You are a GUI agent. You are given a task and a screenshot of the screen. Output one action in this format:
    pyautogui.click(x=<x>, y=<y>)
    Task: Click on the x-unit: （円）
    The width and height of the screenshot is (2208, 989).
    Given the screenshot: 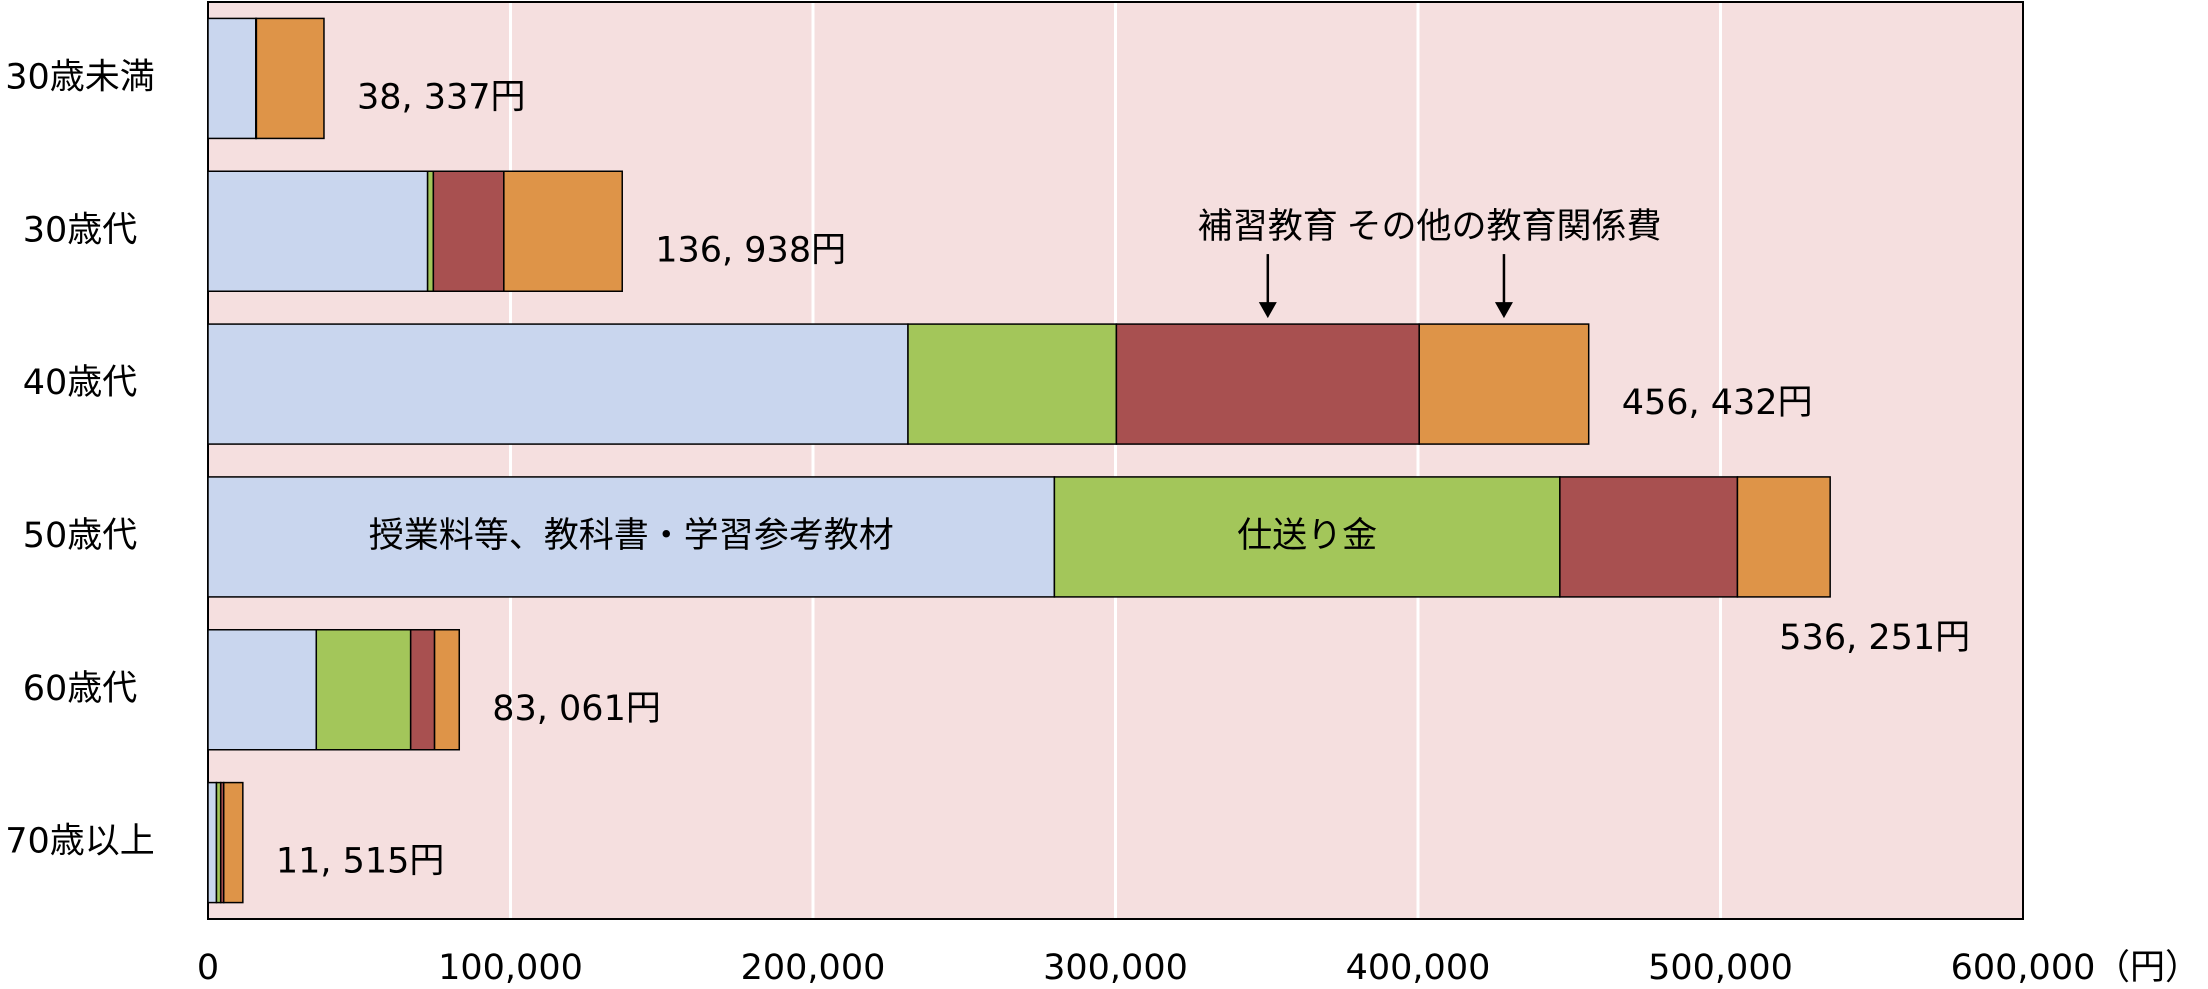 What is the action you would take?
    pyautogui.click(x=2147, y=968)
    